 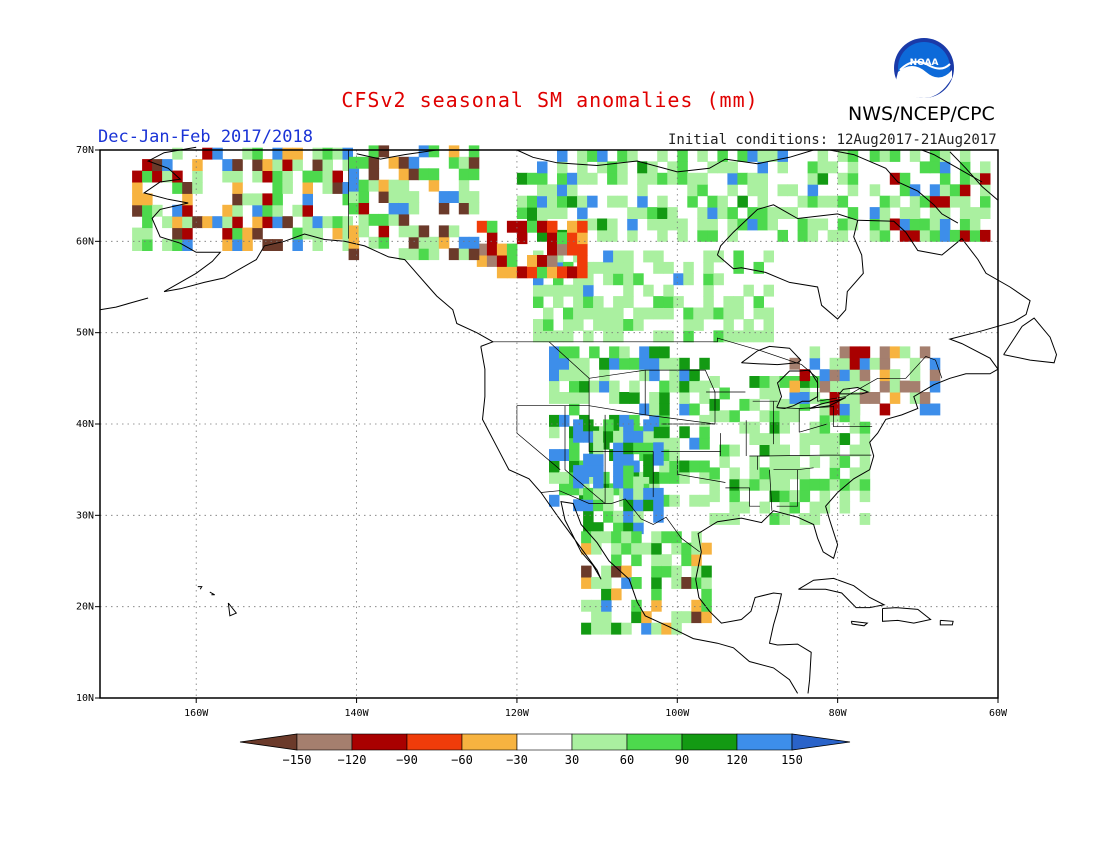 What do you see at coordinates (677, 713) in the screenshot?
I see `lon-tick-label: 100W` at bounding box center [677, 713].